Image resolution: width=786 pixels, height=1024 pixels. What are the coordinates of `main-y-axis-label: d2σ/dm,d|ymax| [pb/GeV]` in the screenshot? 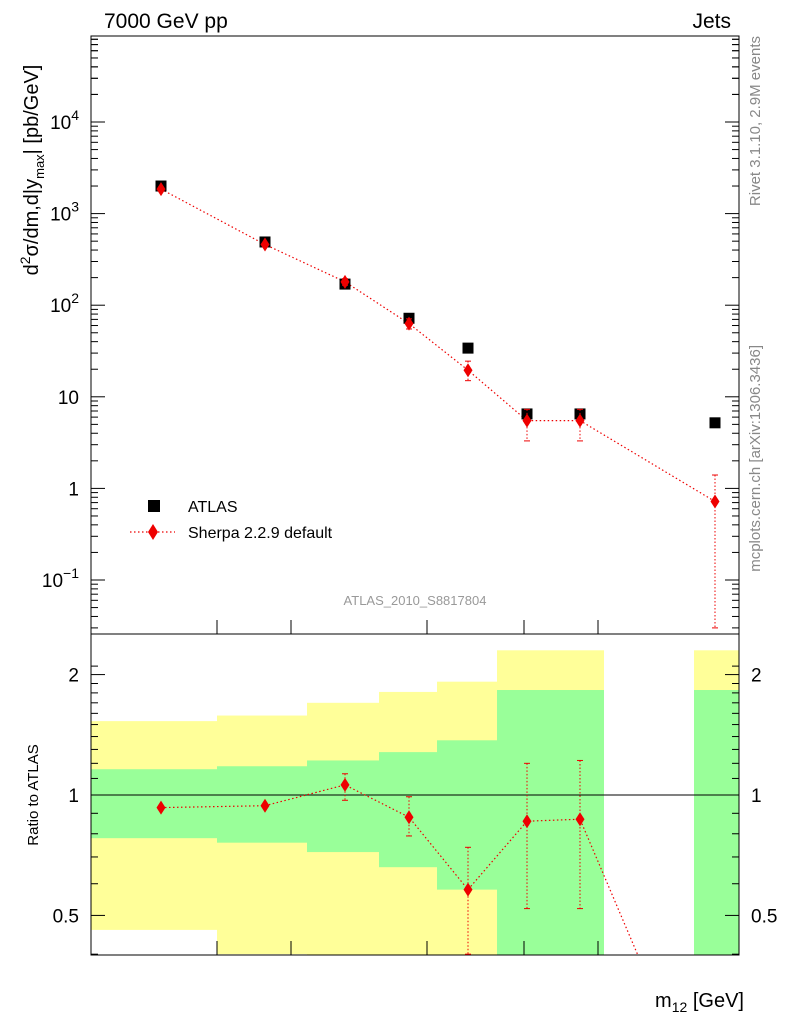 It's located at (32, 170).